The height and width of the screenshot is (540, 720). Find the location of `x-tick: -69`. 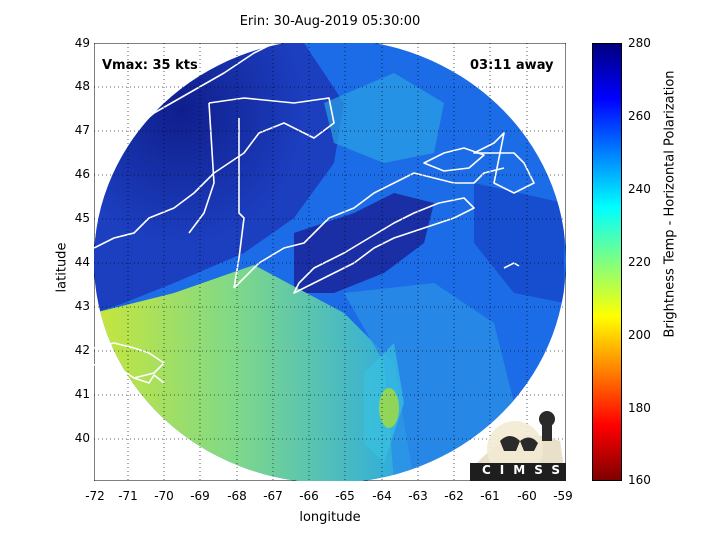

x-tick: -69 is located at coordinates (200, 496).